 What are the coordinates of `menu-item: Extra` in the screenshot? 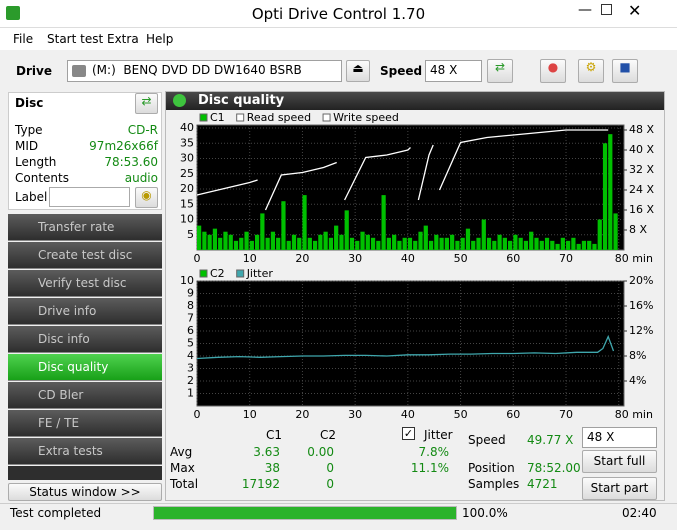 It's located at (123, 39).